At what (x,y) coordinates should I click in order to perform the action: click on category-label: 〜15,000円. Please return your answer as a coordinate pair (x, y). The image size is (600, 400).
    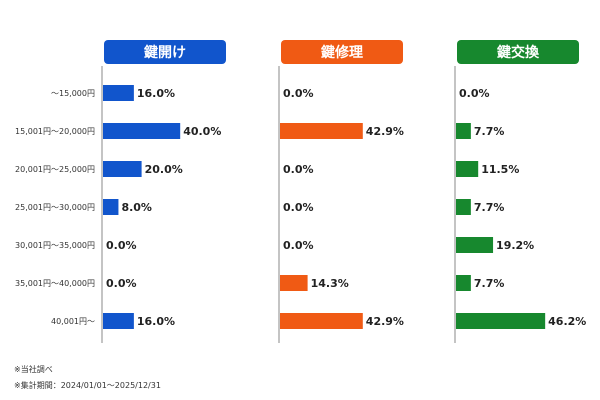
    Looking at the image, I should click on (73, 93).